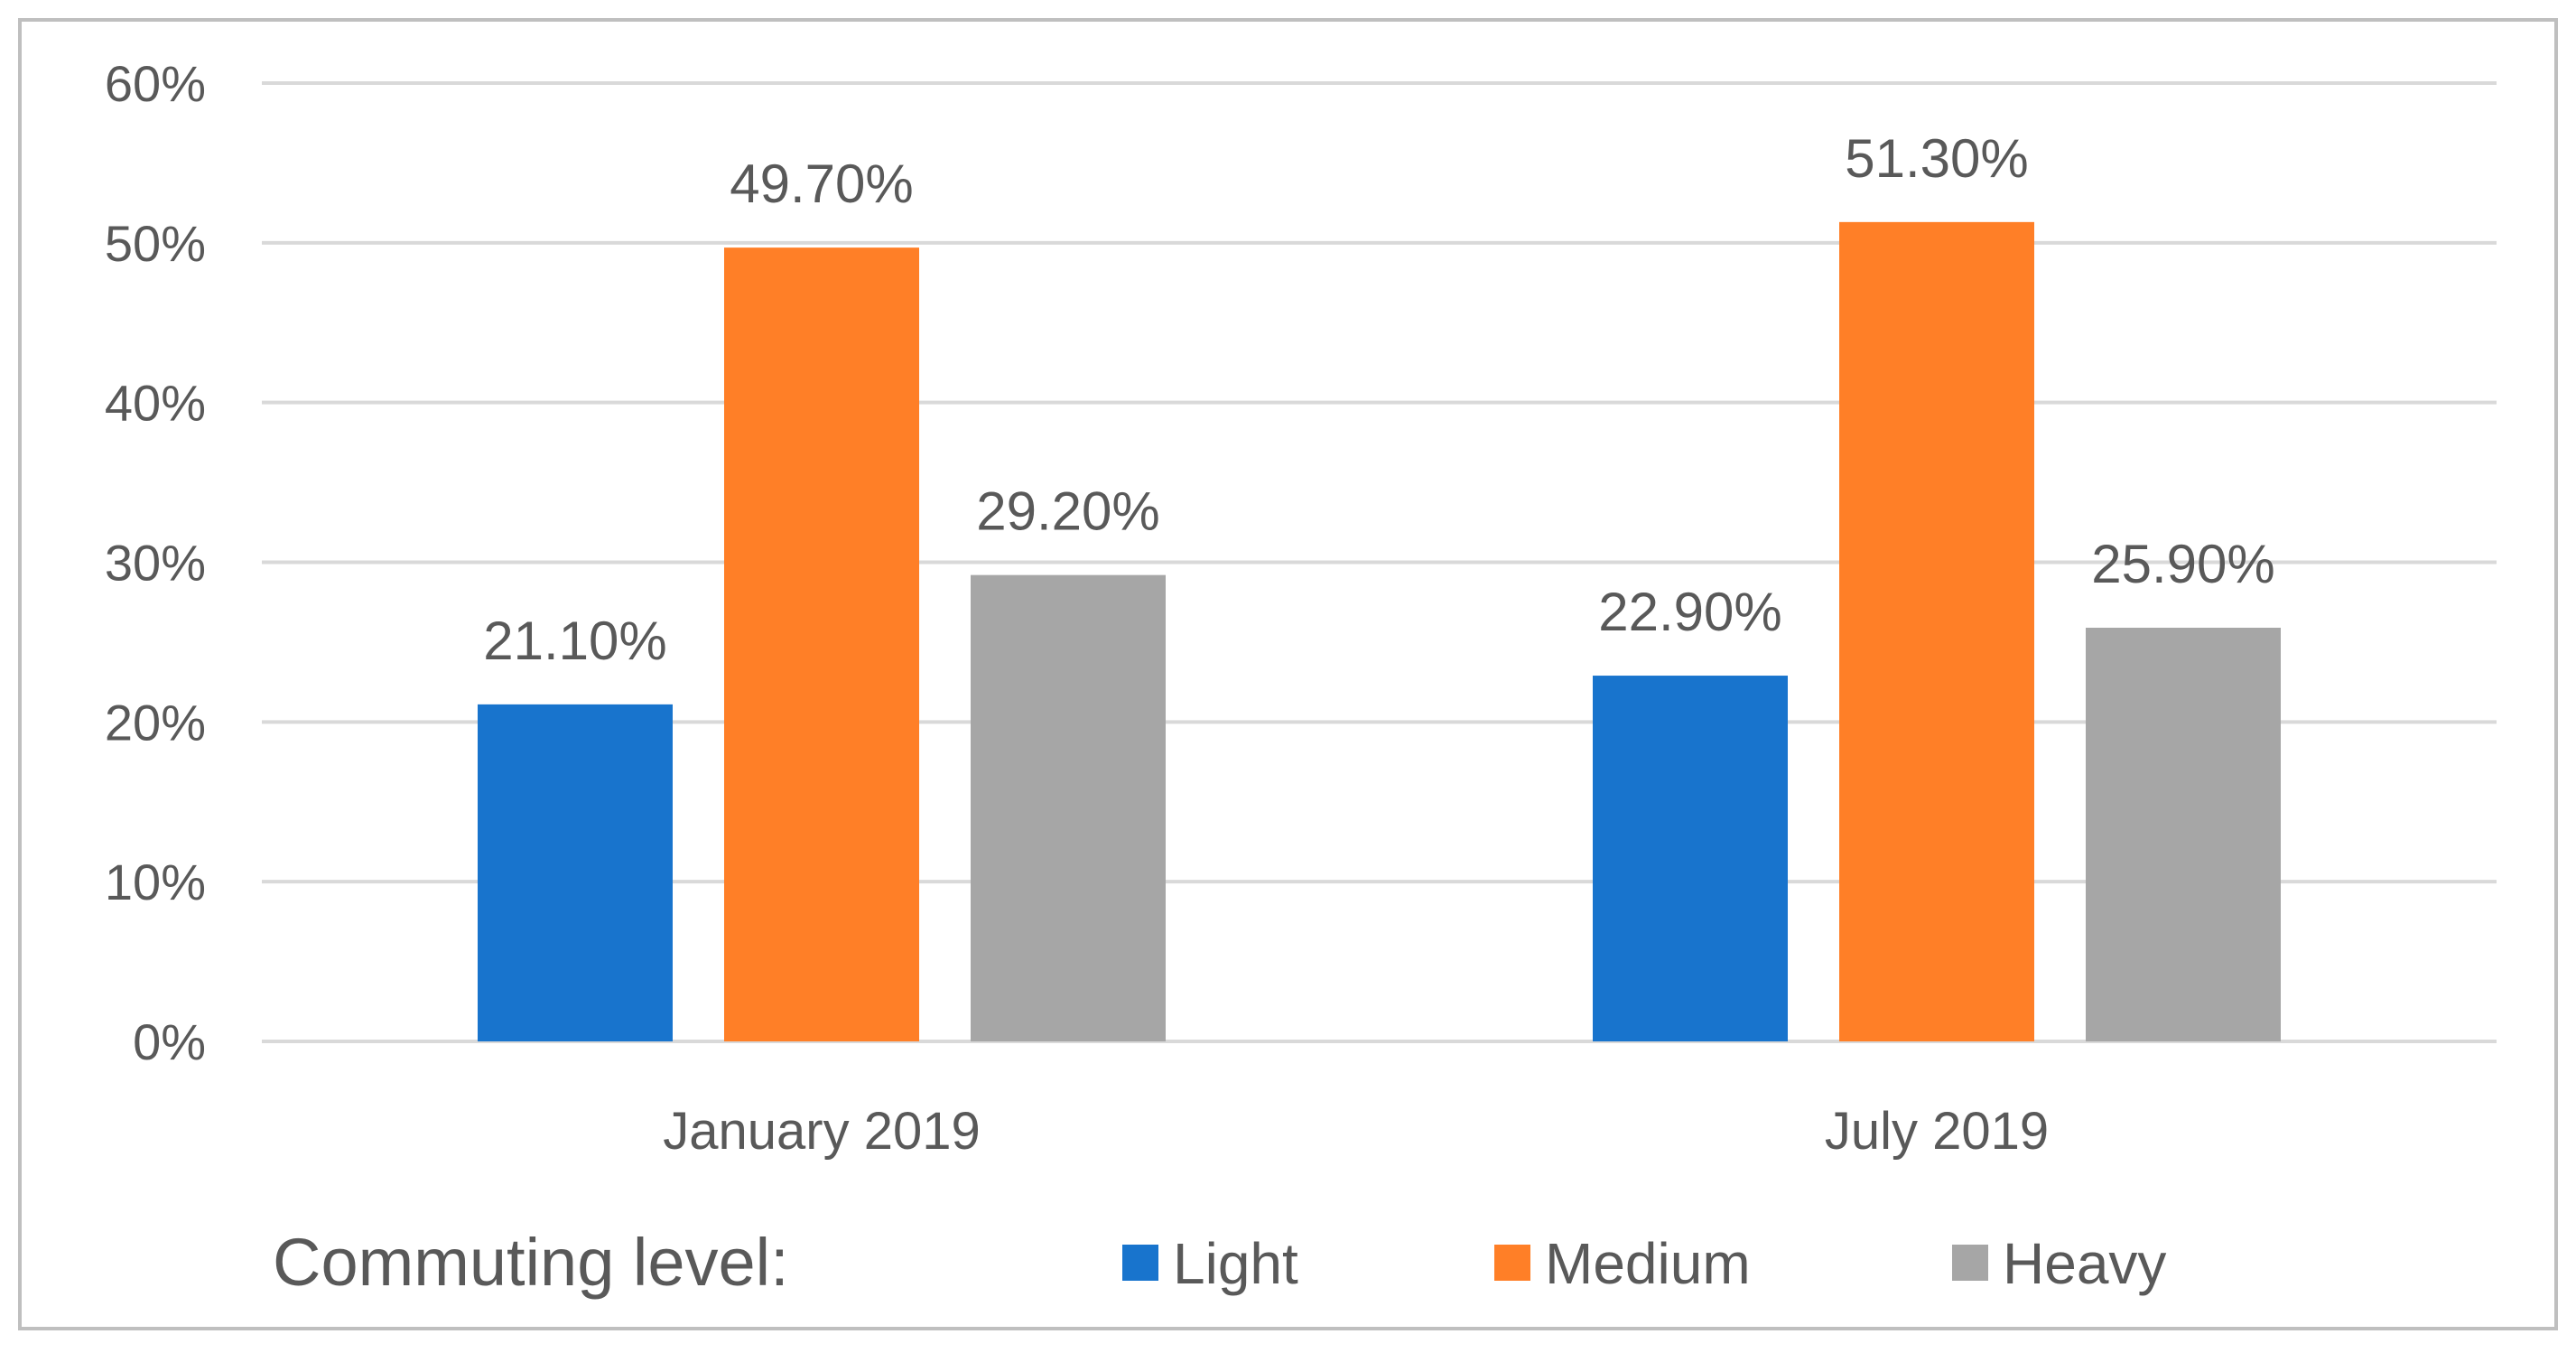  I want to click on y-tick-label: 50%, so click(155, 243).